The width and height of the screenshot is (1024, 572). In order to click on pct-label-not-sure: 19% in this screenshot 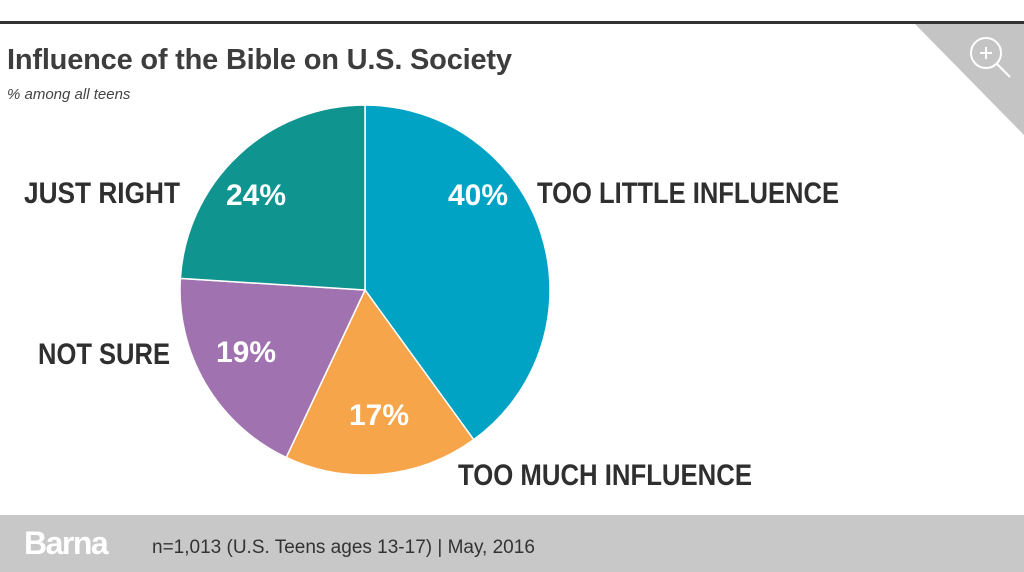, I will do `click(246, 352)`.